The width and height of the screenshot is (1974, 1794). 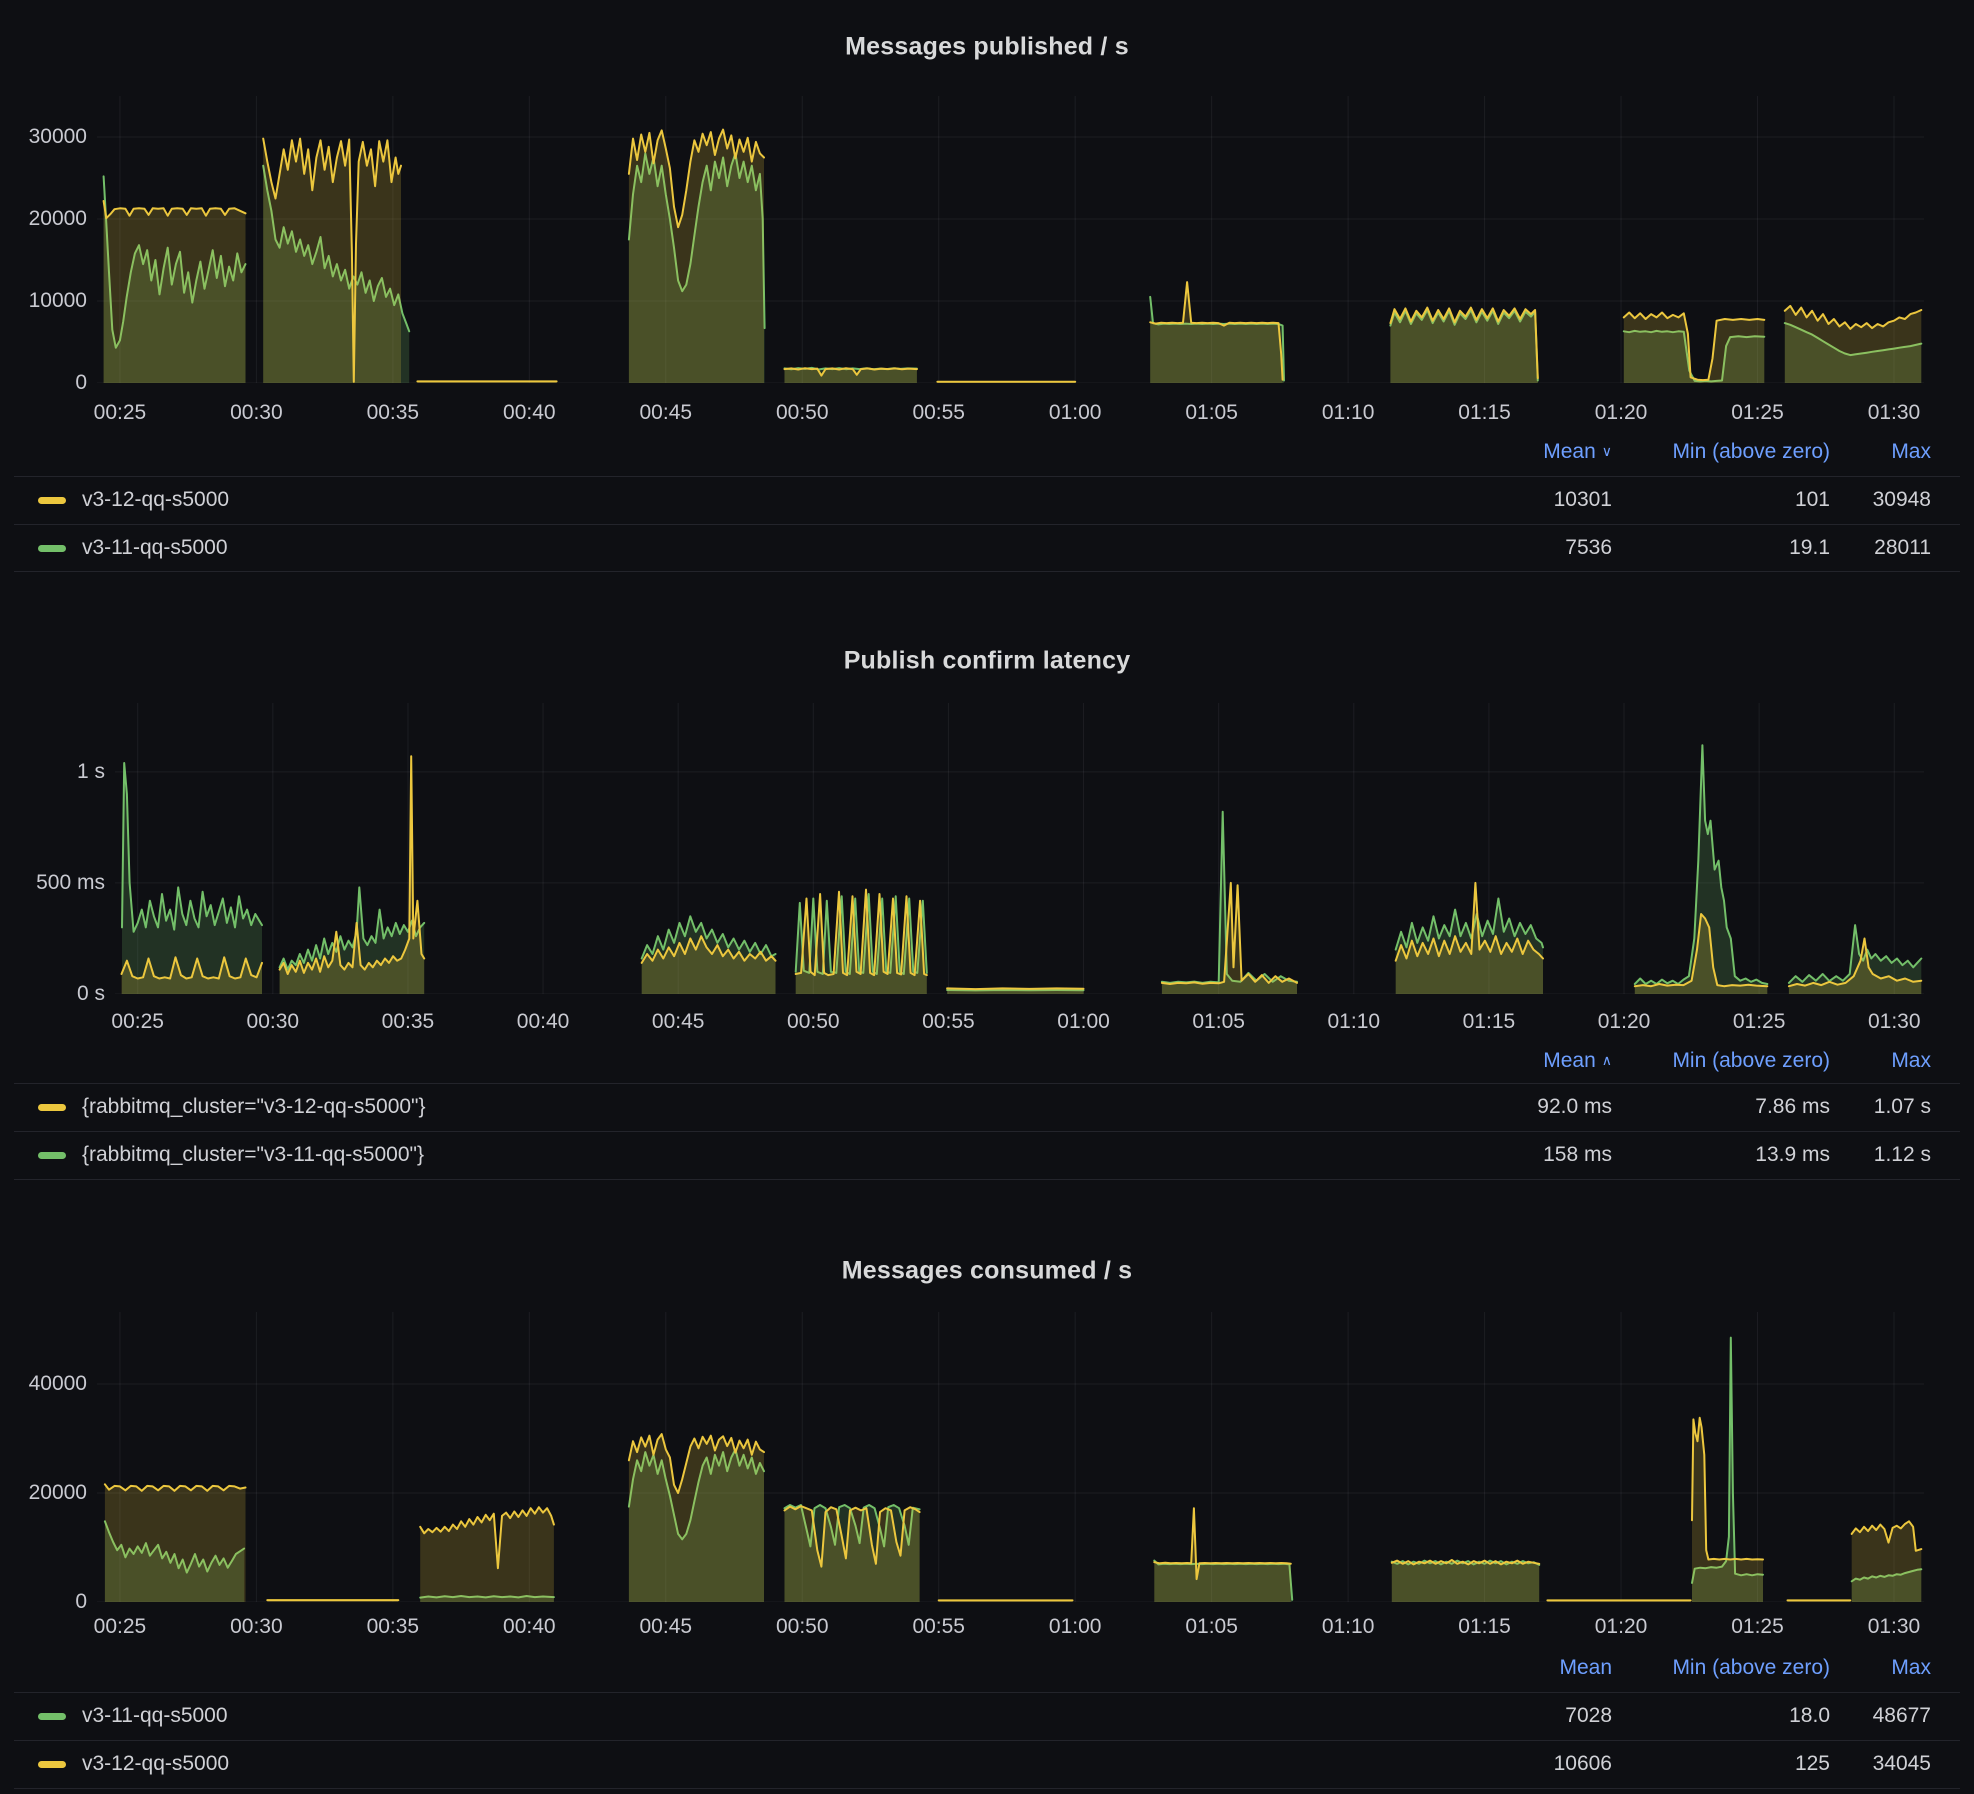 What do you see at coordinates (1901, 1715) in the screenshot?
I see `legend-max-value: 48677` at bounding box center [1901, 1715].